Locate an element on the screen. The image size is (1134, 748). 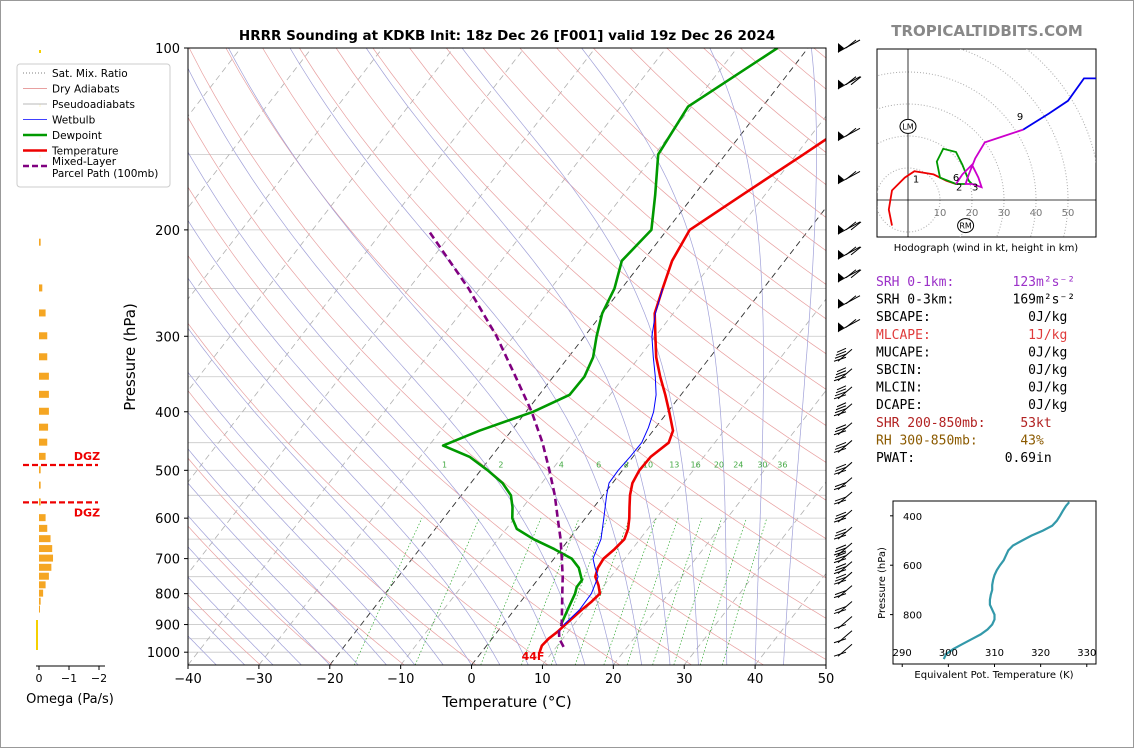
wind-barbs-column is located at coordinates (847, 348).